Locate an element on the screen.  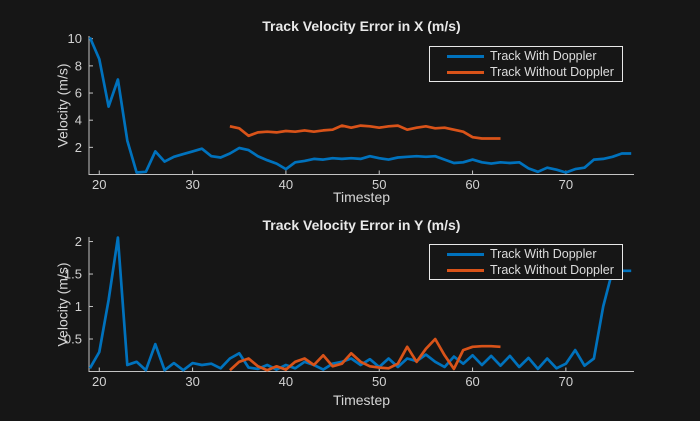
chart-y-legend: Track With Doppler Track Without Doppler is located at coordinates (526, 262).